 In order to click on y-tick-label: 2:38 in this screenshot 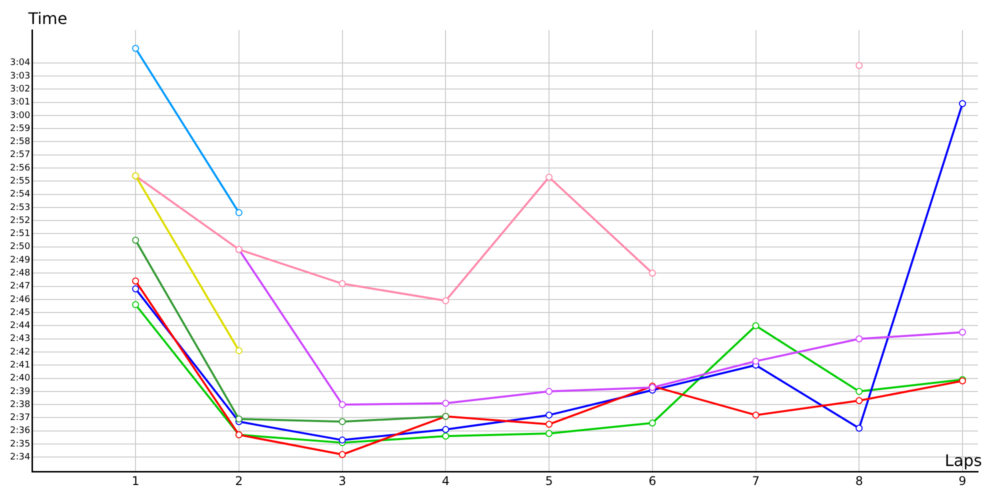, I will do `click(20, 405)`.